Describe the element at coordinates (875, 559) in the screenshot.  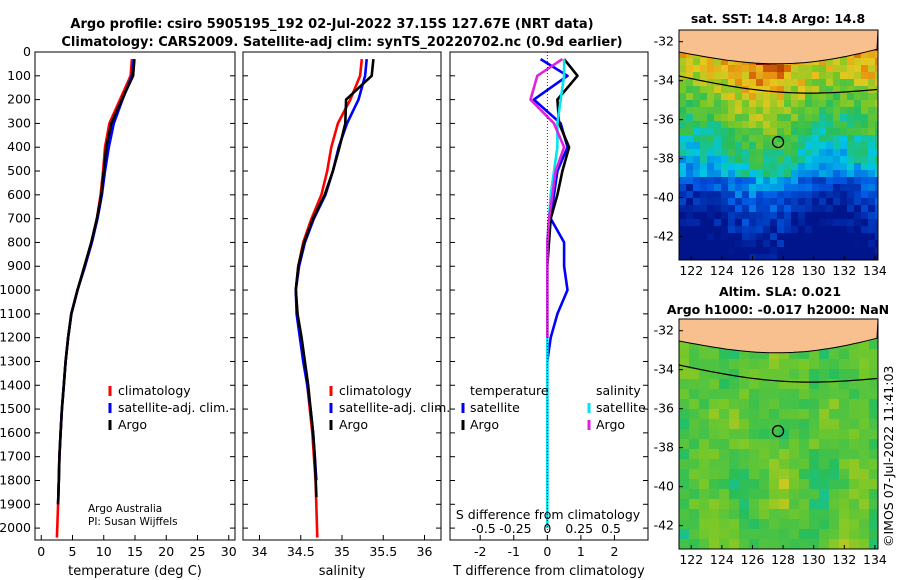
I see `x-tick-label: 134` at that location.